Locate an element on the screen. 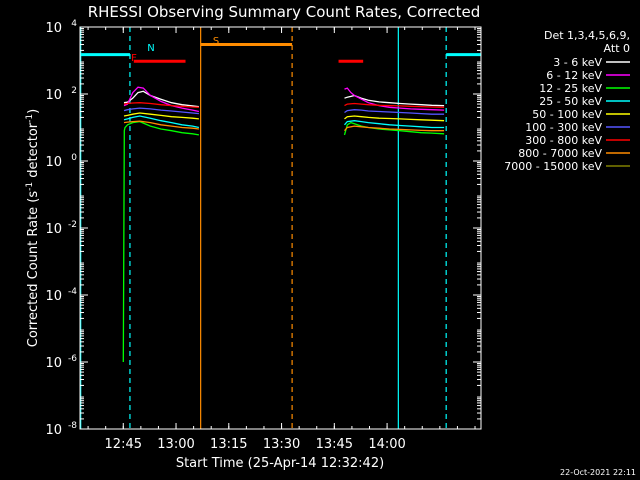 This screenshot has width=640, height=480. x-tick-label-1: 13:00 is located at coordinates (175, 444).